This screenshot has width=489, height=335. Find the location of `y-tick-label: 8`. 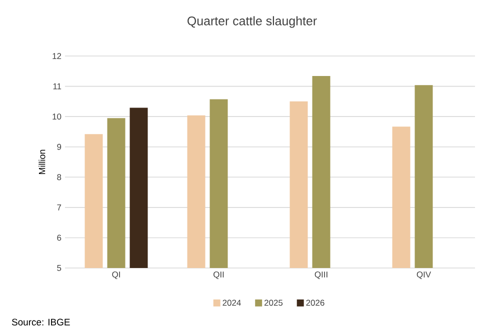

y-tick-label: 8 is located at coordinates (59, 177).